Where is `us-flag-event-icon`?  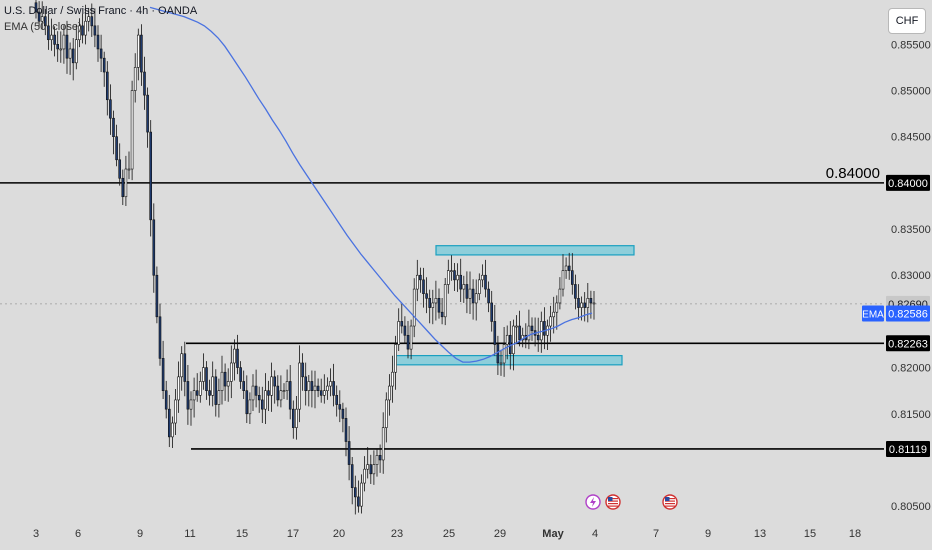 us-flag-event-icon is located at coordinates (613, 502).